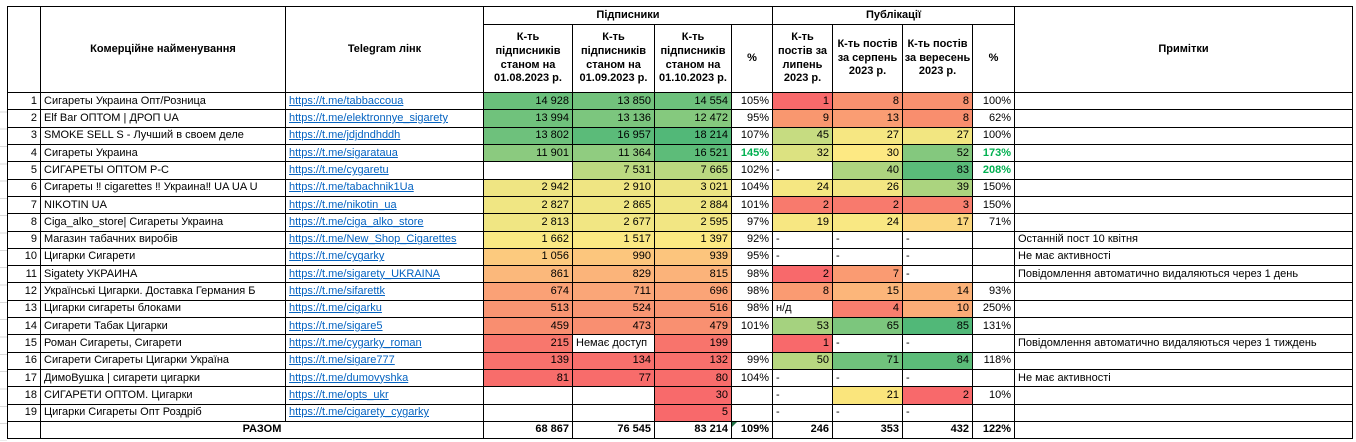  Describe the element at coordinates (373, 239) in the screenshot. I see `telegram-link: https://t.me/New_Shop_Cigarettes` at that location.